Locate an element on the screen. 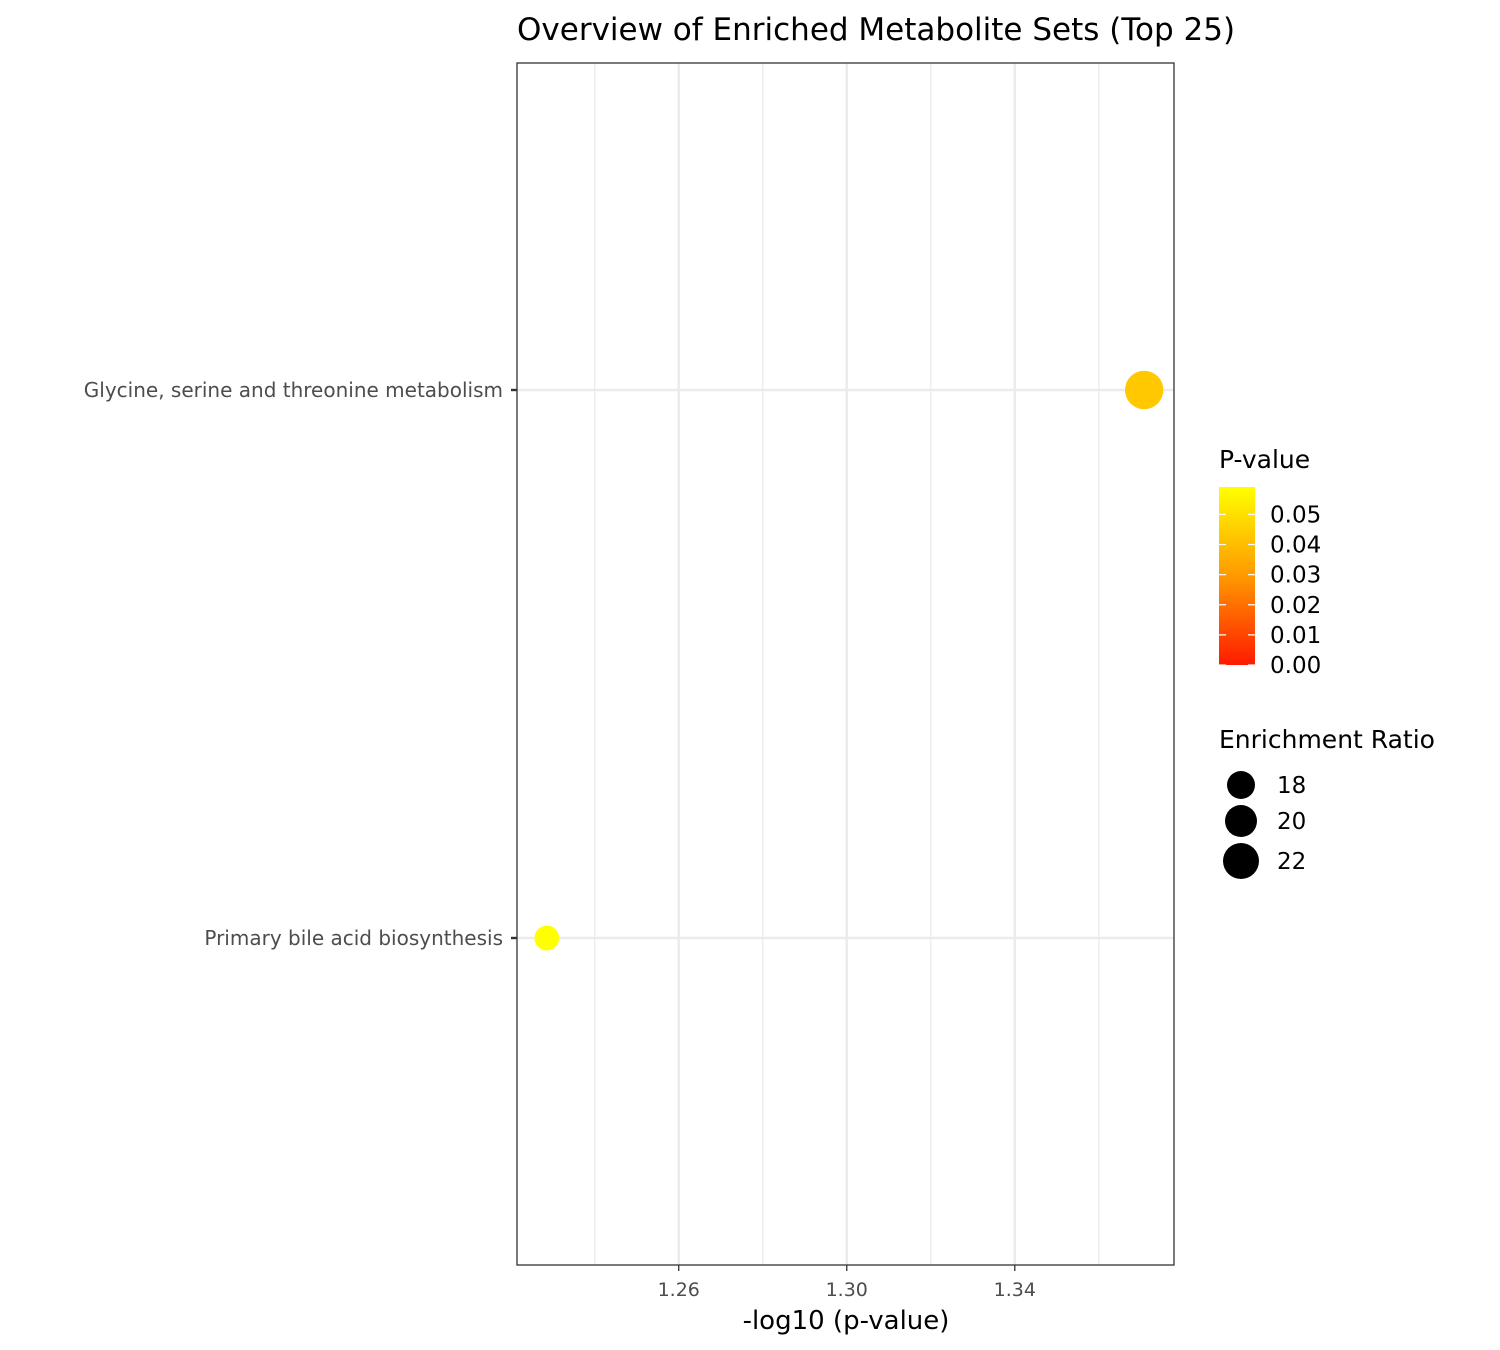 The height and width of the screenshot is (1350, 1500). colorbar-tick-label: 0.02 is located at coordinates (1295, 606).